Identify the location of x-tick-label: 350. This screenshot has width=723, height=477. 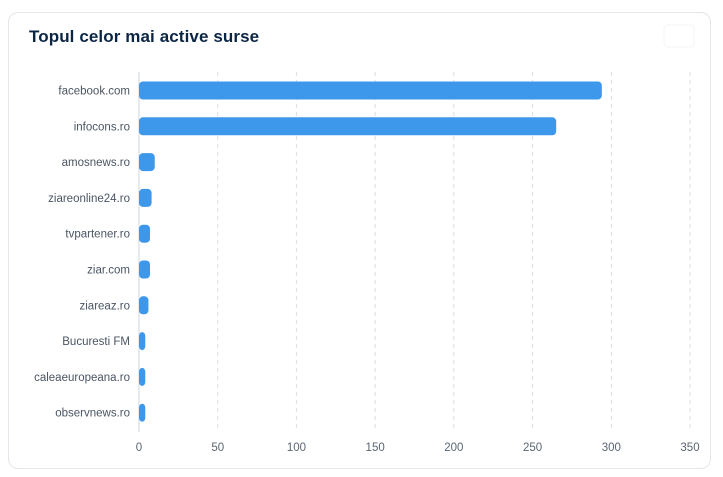
(689, 448).